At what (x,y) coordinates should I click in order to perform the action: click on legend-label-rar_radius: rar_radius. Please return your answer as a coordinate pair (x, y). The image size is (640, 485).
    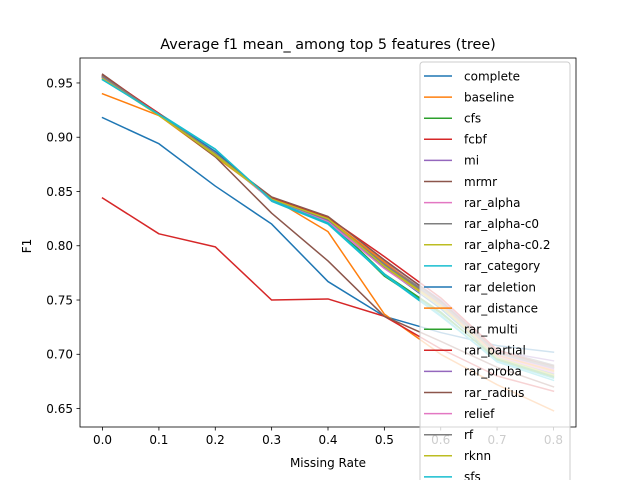
    Looking at the image, I should click on (494, 393).